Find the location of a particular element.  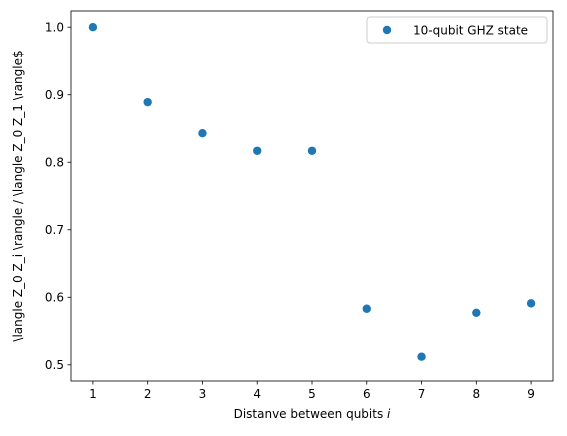

legend-marker is located at coordinates (387, 30).